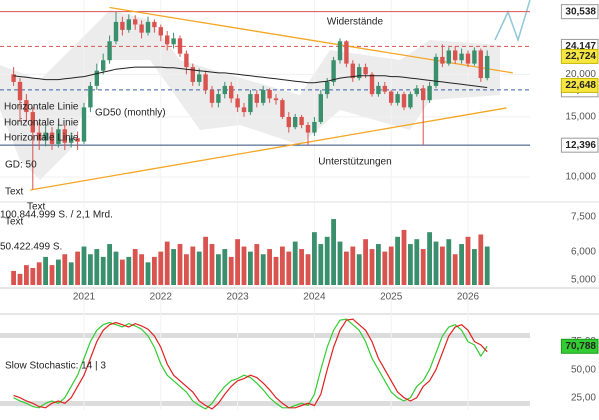 This screenshot has width=599, height=420. I want to click on y-tick-label: 7,500, so click(583, 217).